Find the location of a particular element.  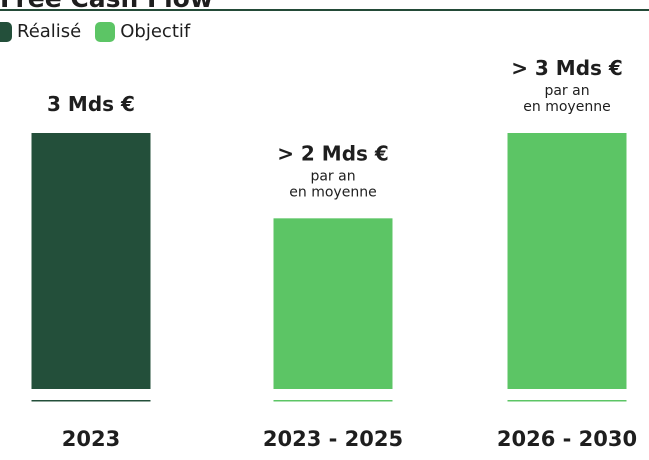

value-label-1: 3 Mds € is located at coordinates (91, 104).